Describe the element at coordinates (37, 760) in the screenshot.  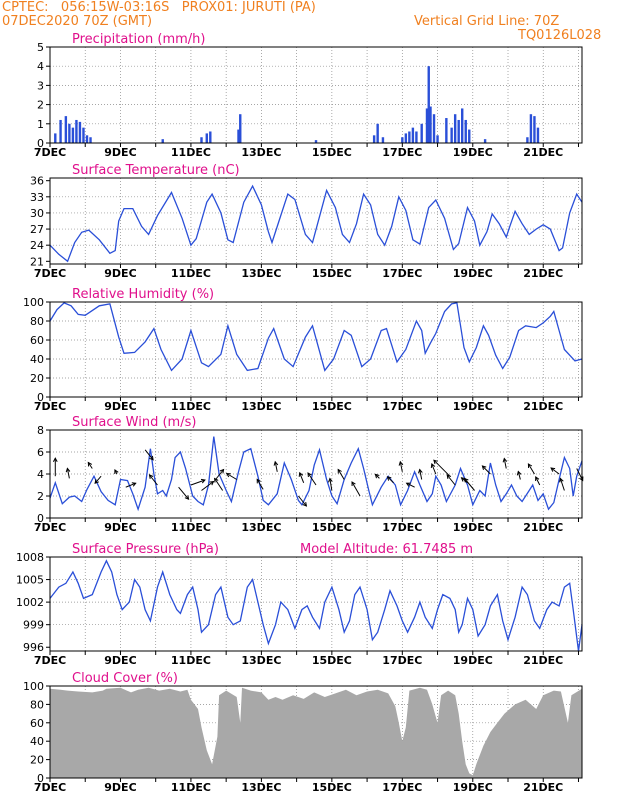
I see `y-tick-label: 20` at that location.